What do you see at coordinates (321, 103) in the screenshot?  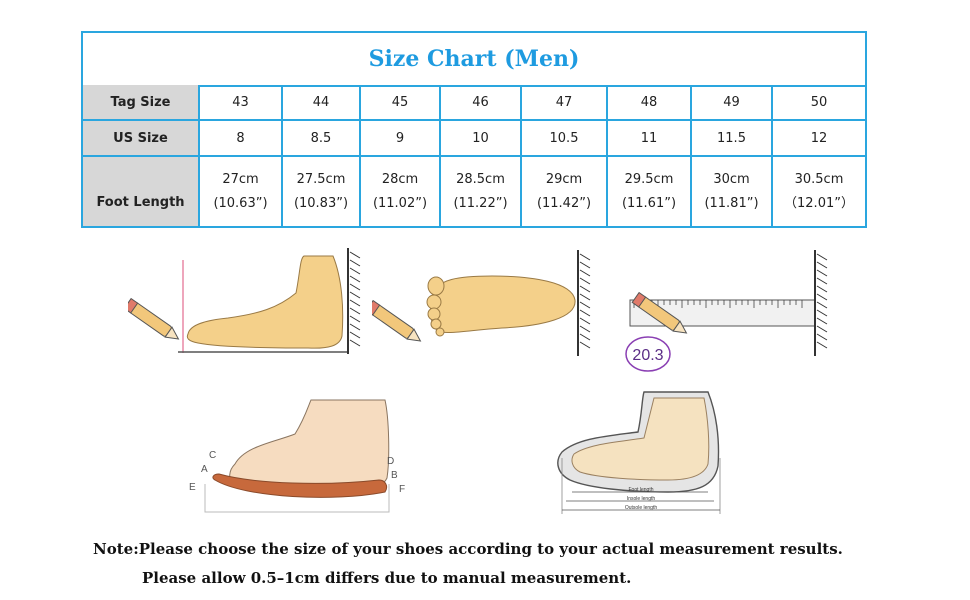 I see `tag-size-cell: 44` at bounding box center [321, 103].